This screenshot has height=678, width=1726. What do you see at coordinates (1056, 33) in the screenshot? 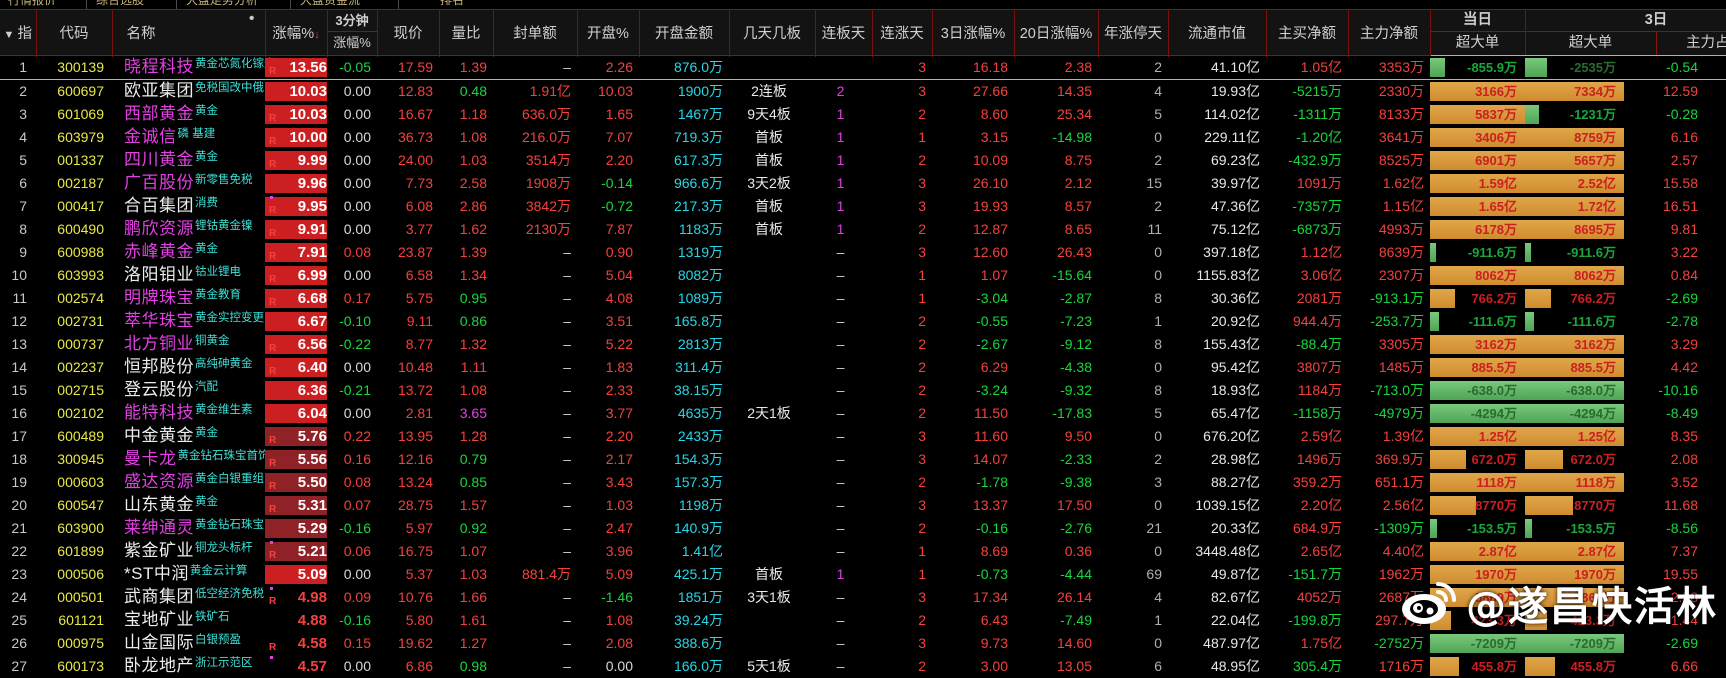
I see `header-20d-change: 20日涨幅%` at bounding box center [1056, 33].